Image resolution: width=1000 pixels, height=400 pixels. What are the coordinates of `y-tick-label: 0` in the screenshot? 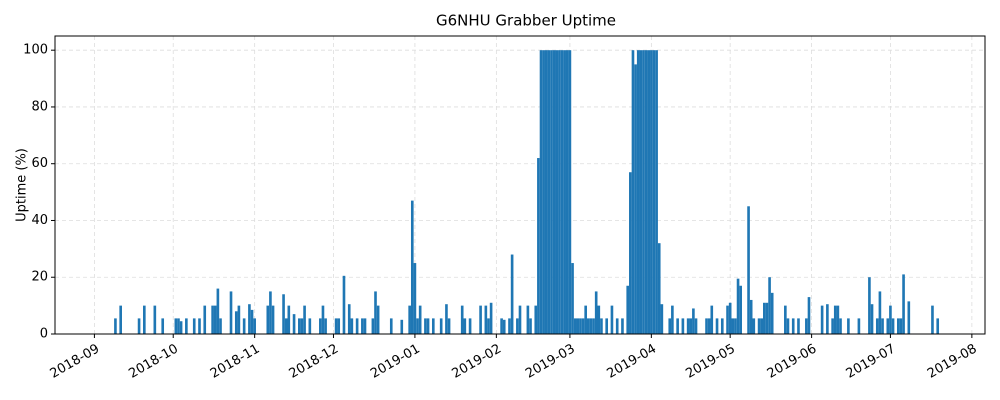 It's located at (44, 334).